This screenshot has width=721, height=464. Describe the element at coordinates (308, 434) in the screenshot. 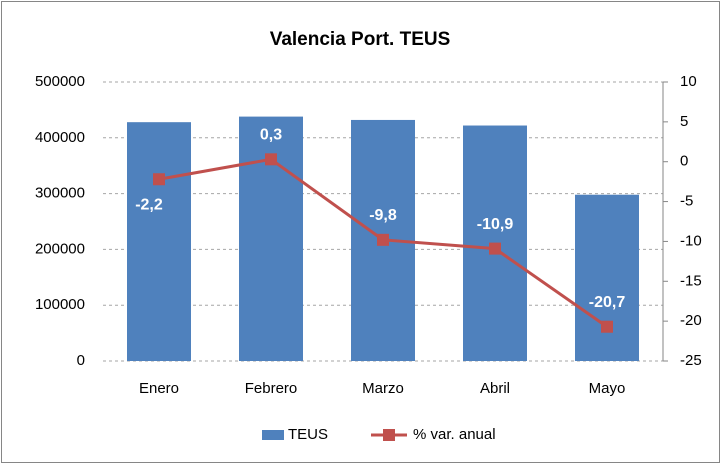

I see `legend-label: TEUS` at that location.